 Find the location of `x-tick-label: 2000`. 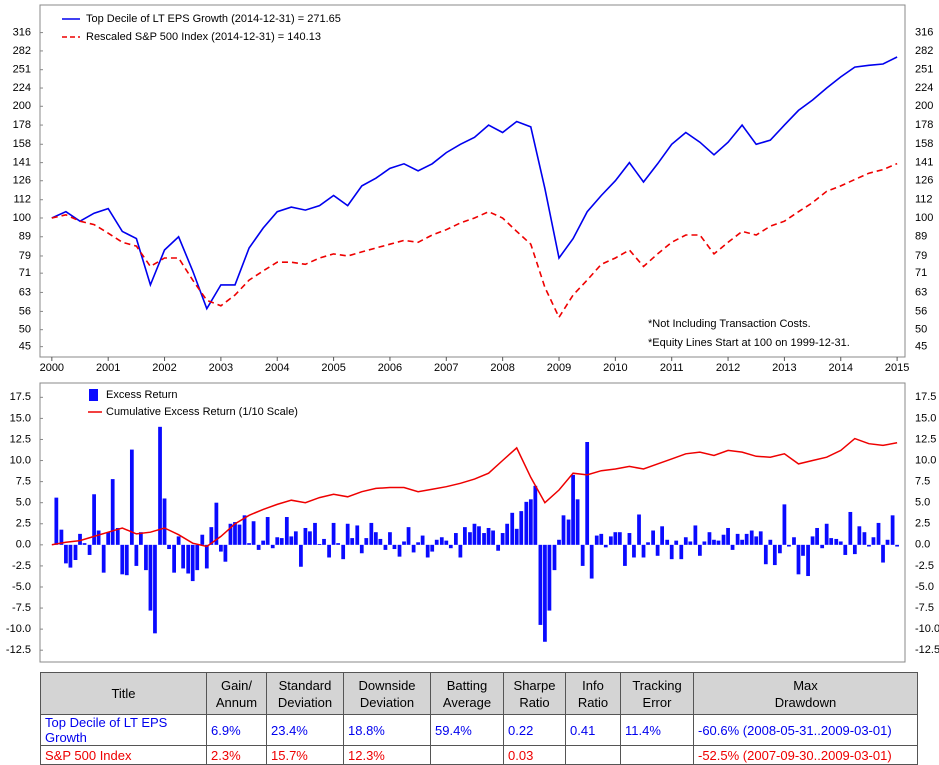

x-tick-label: 2000 is located at coordinates (52, 368).